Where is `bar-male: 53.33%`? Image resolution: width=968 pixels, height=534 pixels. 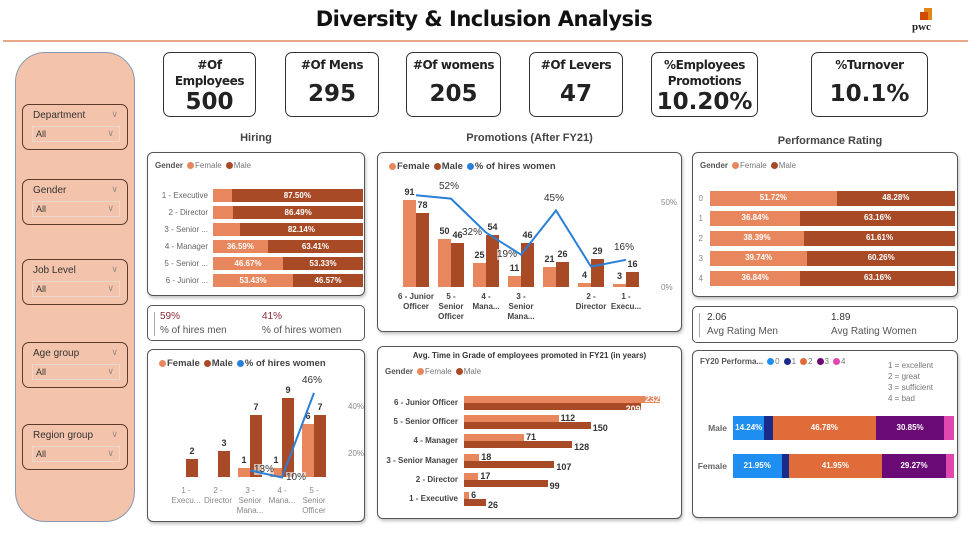
bar-male: 53.33% is located at coordinates (323, 263).